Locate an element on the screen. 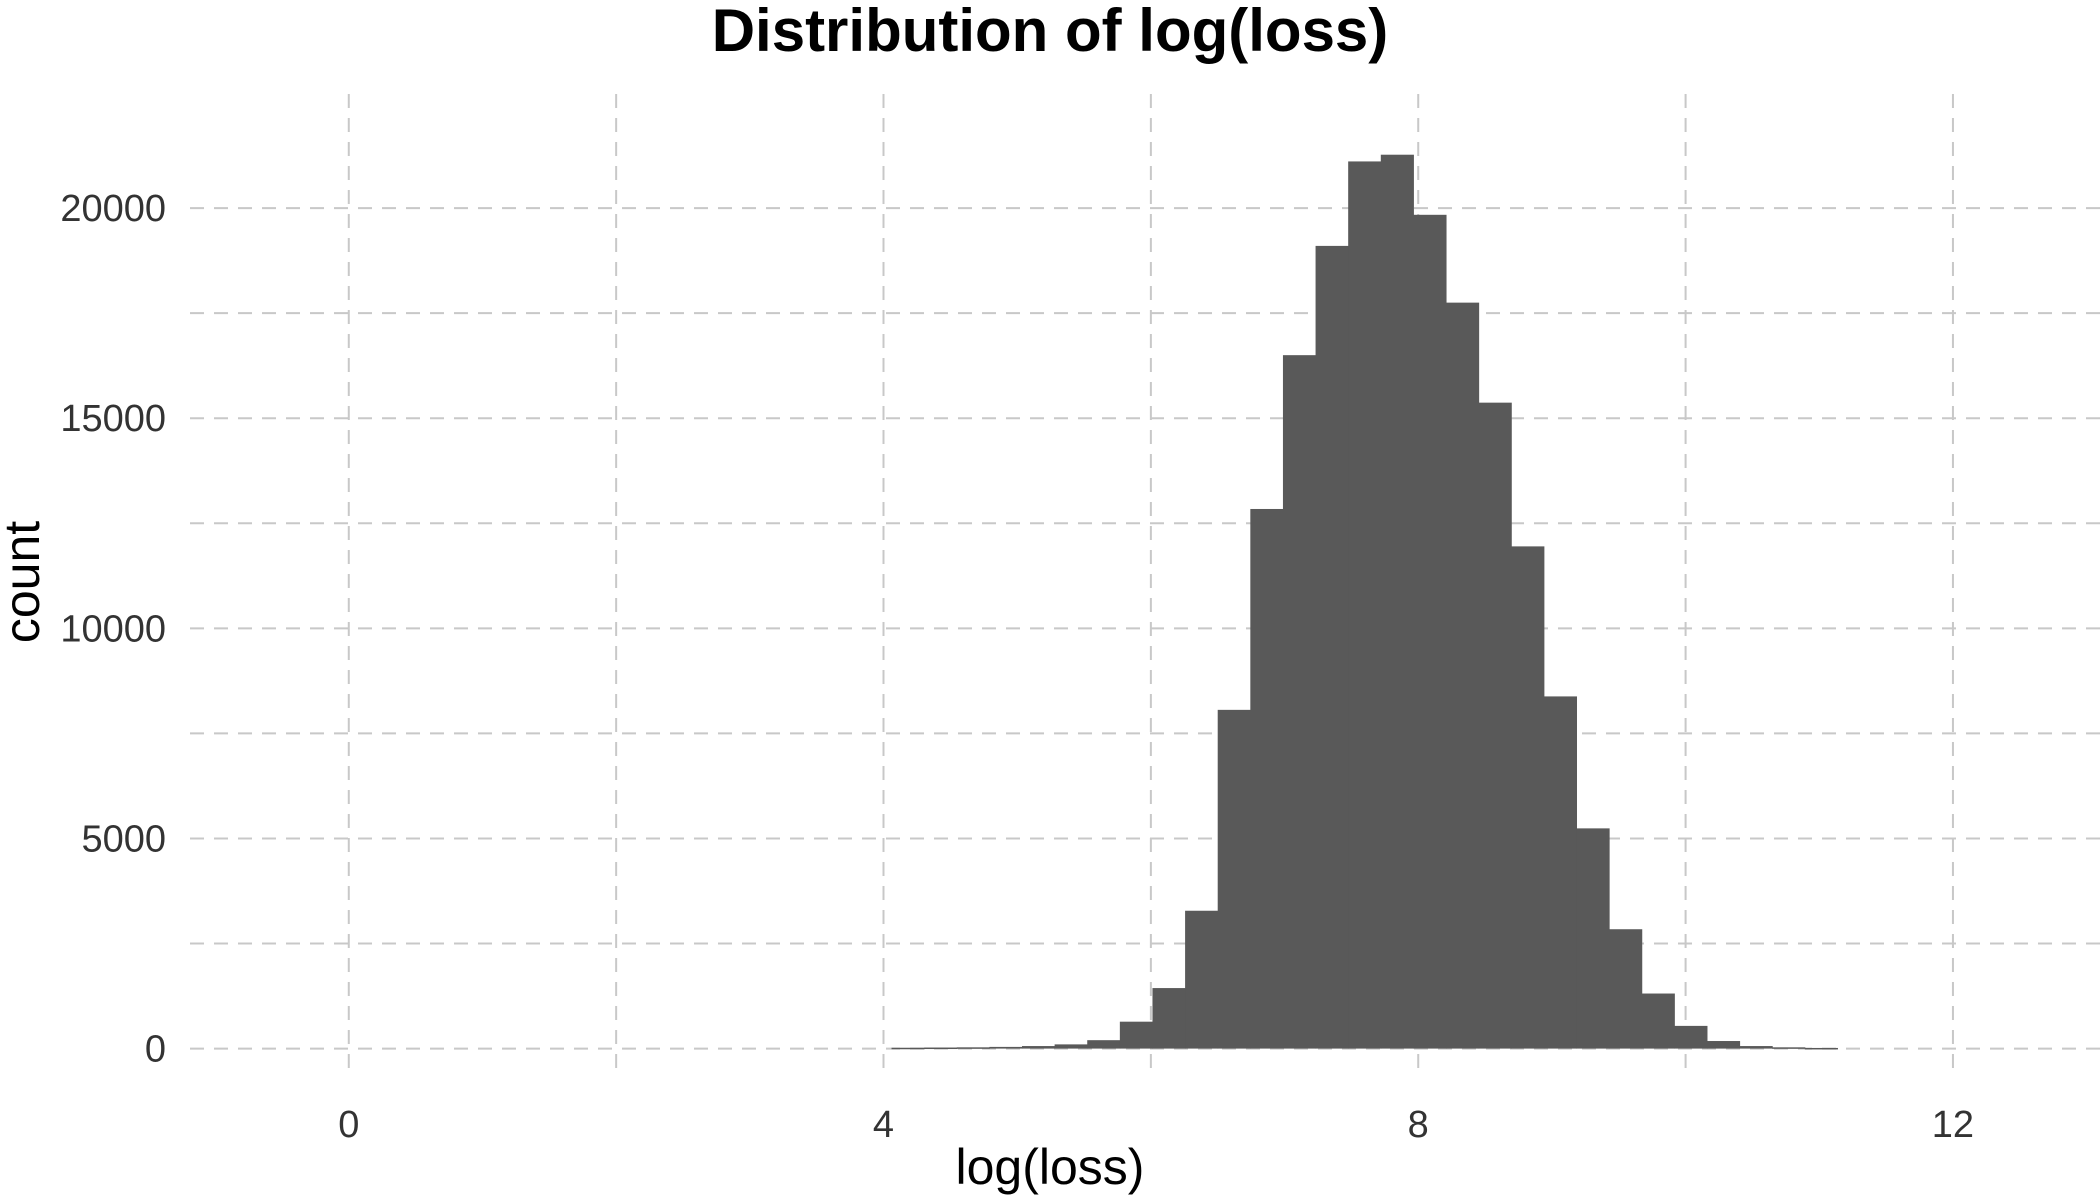  y-tick-label: 15000 is located at coordinates (113, 419).